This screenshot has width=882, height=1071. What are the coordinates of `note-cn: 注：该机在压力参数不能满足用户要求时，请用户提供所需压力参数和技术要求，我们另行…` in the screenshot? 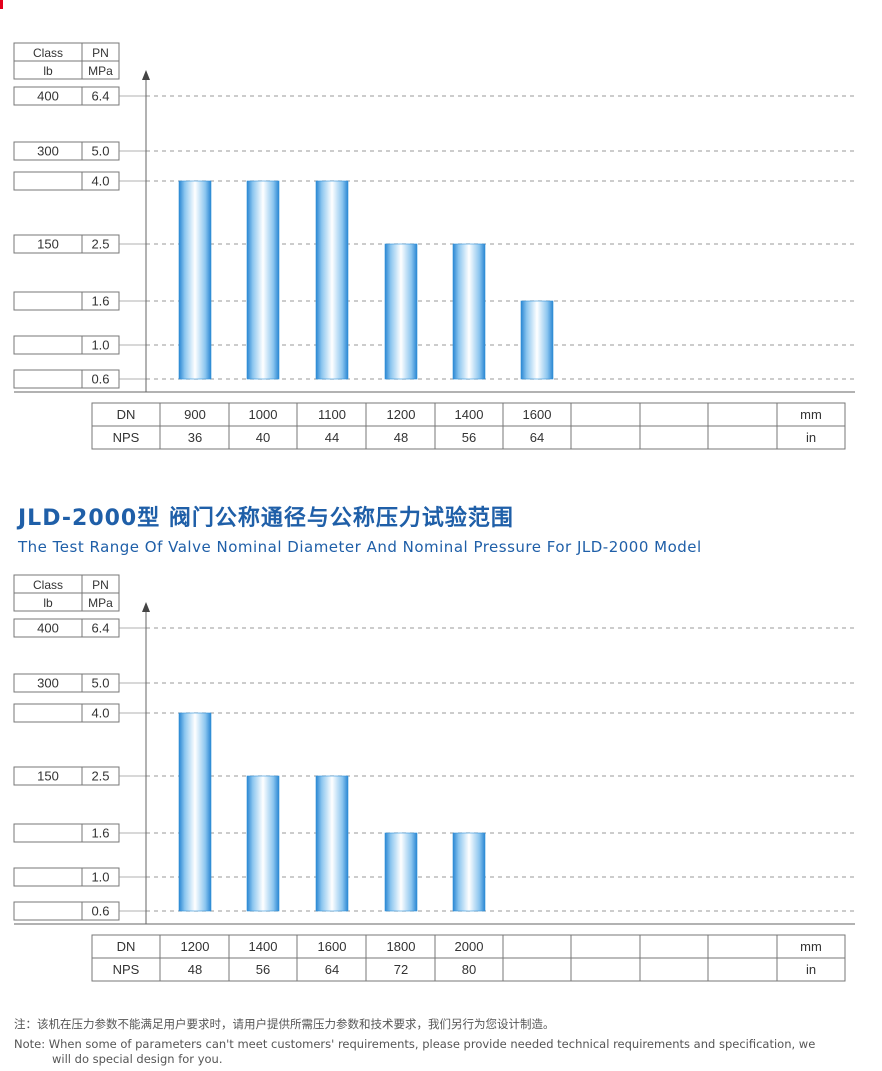 It's located at (284, 1024).